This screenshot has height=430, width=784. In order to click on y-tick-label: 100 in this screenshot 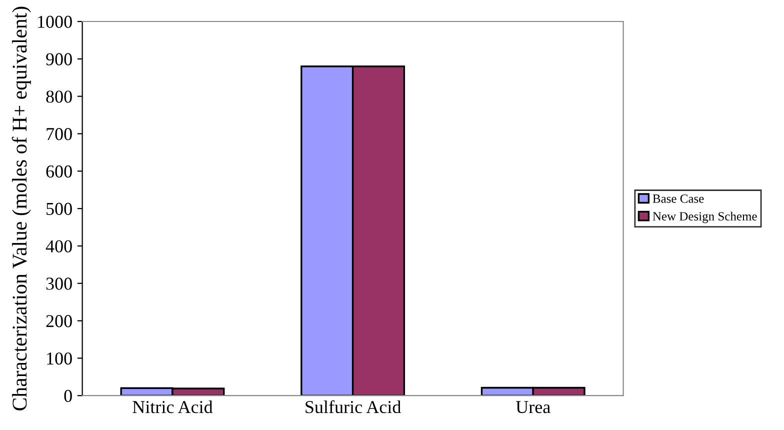, I will do `click(59, 358)`.